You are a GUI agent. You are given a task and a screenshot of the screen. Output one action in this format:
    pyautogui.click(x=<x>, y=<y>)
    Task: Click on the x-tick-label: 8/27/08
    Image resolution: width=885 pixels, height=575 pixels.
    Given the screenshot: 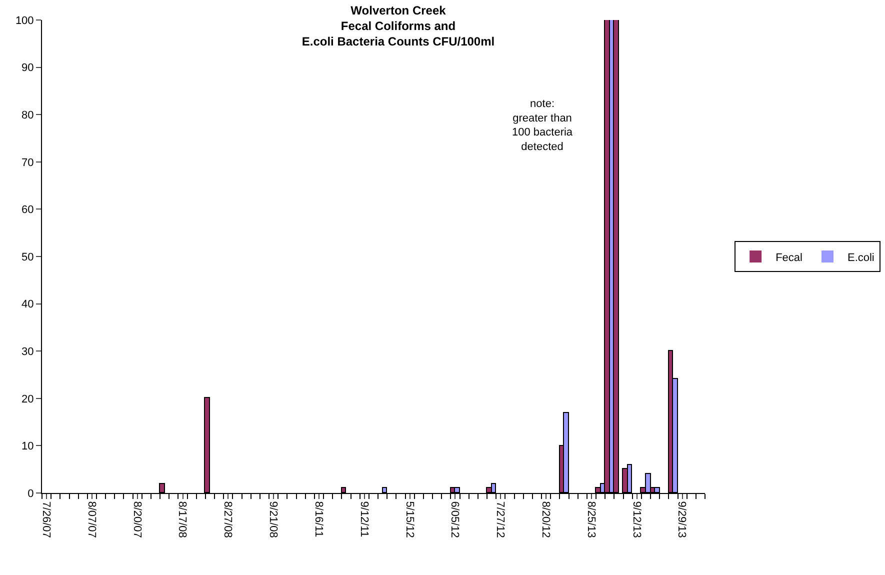 What is the action you would take?
    pyautogui.click(x=228, y=519)
    